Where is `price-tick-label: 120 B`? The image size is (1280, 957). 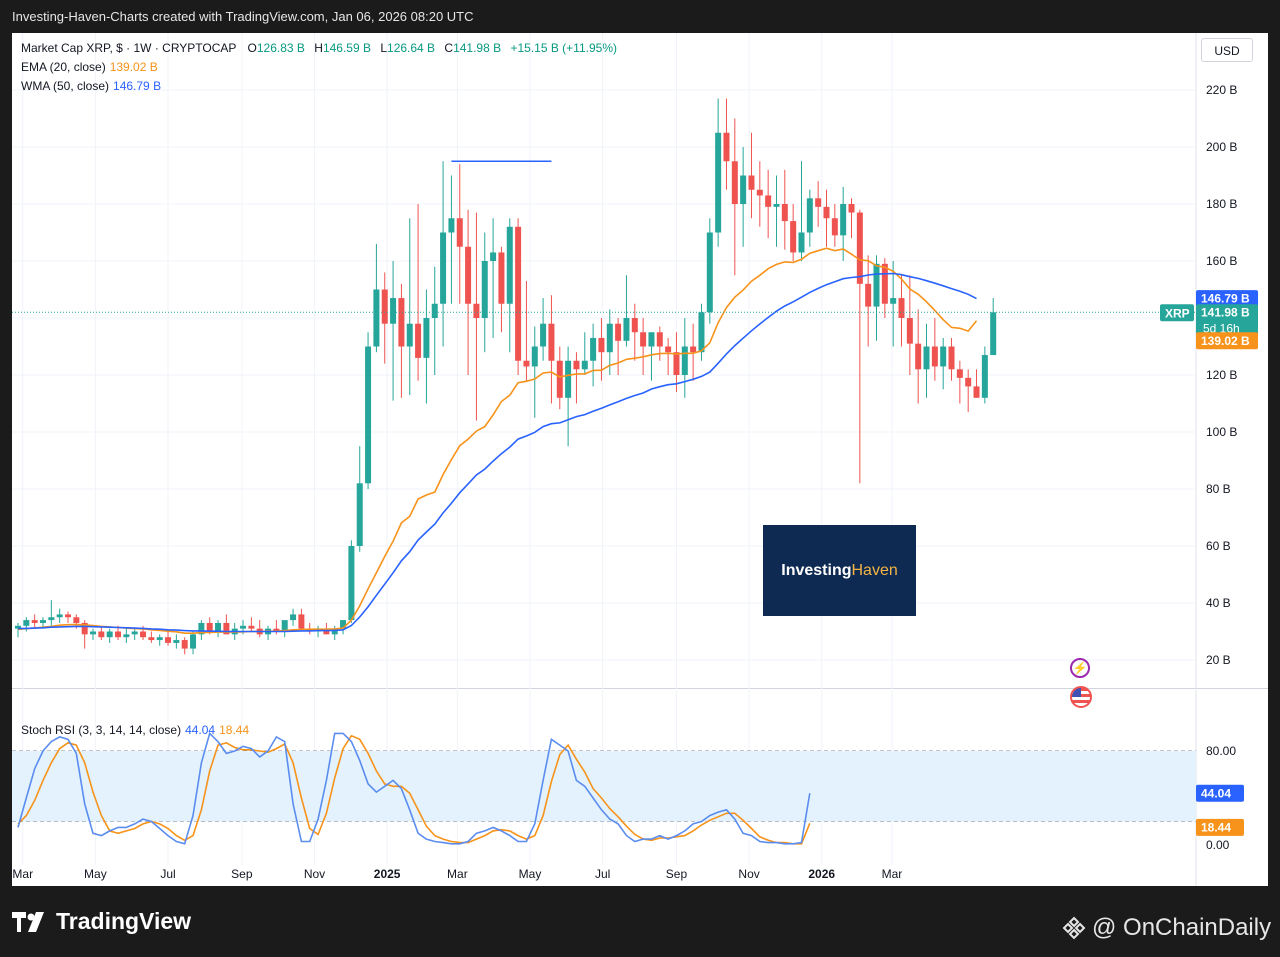 price-tick-label: 120 B is located at coordinates (1221, 375).